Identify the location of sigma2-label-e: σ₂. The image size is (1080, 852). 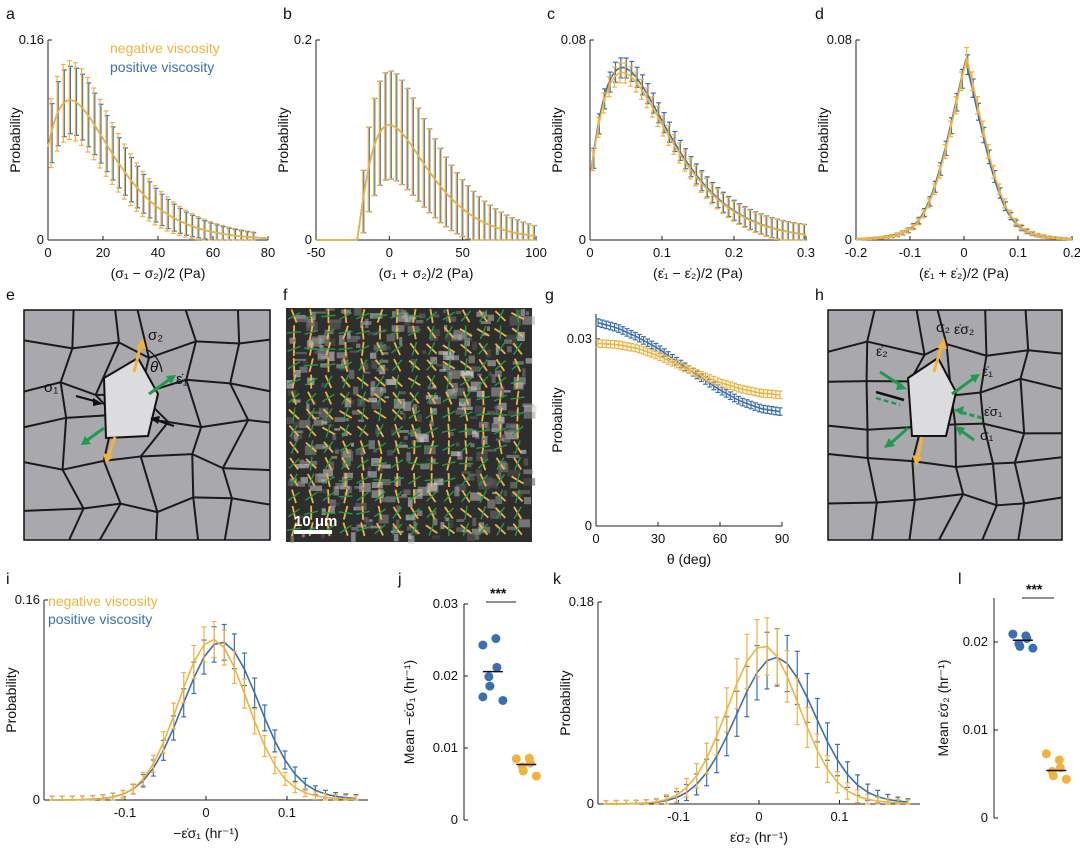
(155, 335).